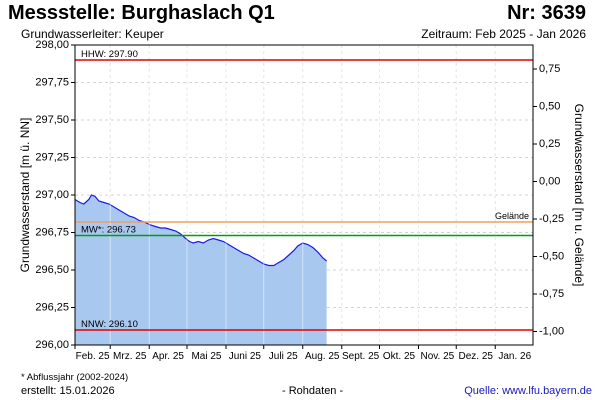 This screenshot has height=400, width=600. What do you see at coordinates (75, 377) in the screenshot?
I see `footnote: * Abflussjahr (2002-2024)` at bounding box center [75, 377].